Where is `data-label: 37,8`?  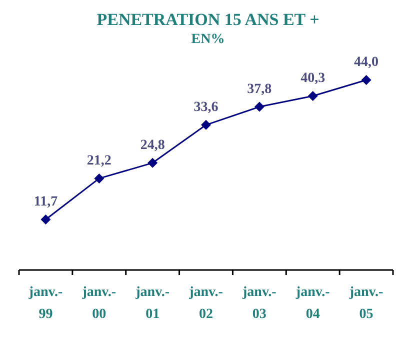 data-label: 37,8 is located at coordinates (259, 89).